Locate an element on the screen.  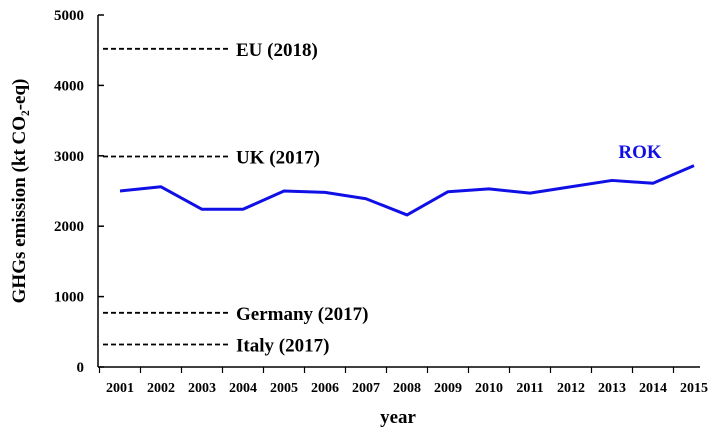
x-tick-label: 2005 is located at coordinates (284, 388).